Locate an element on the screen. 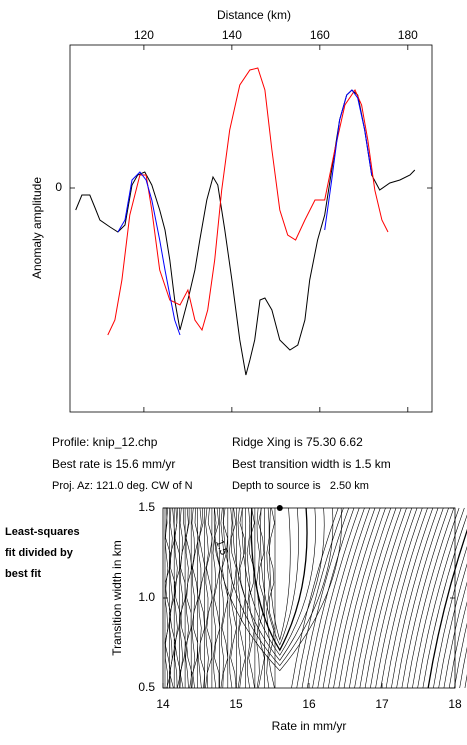 Image resolution: width=467 pixels, height=745 pixels. side-label: fit divided by is located at coordinates (39, 553).